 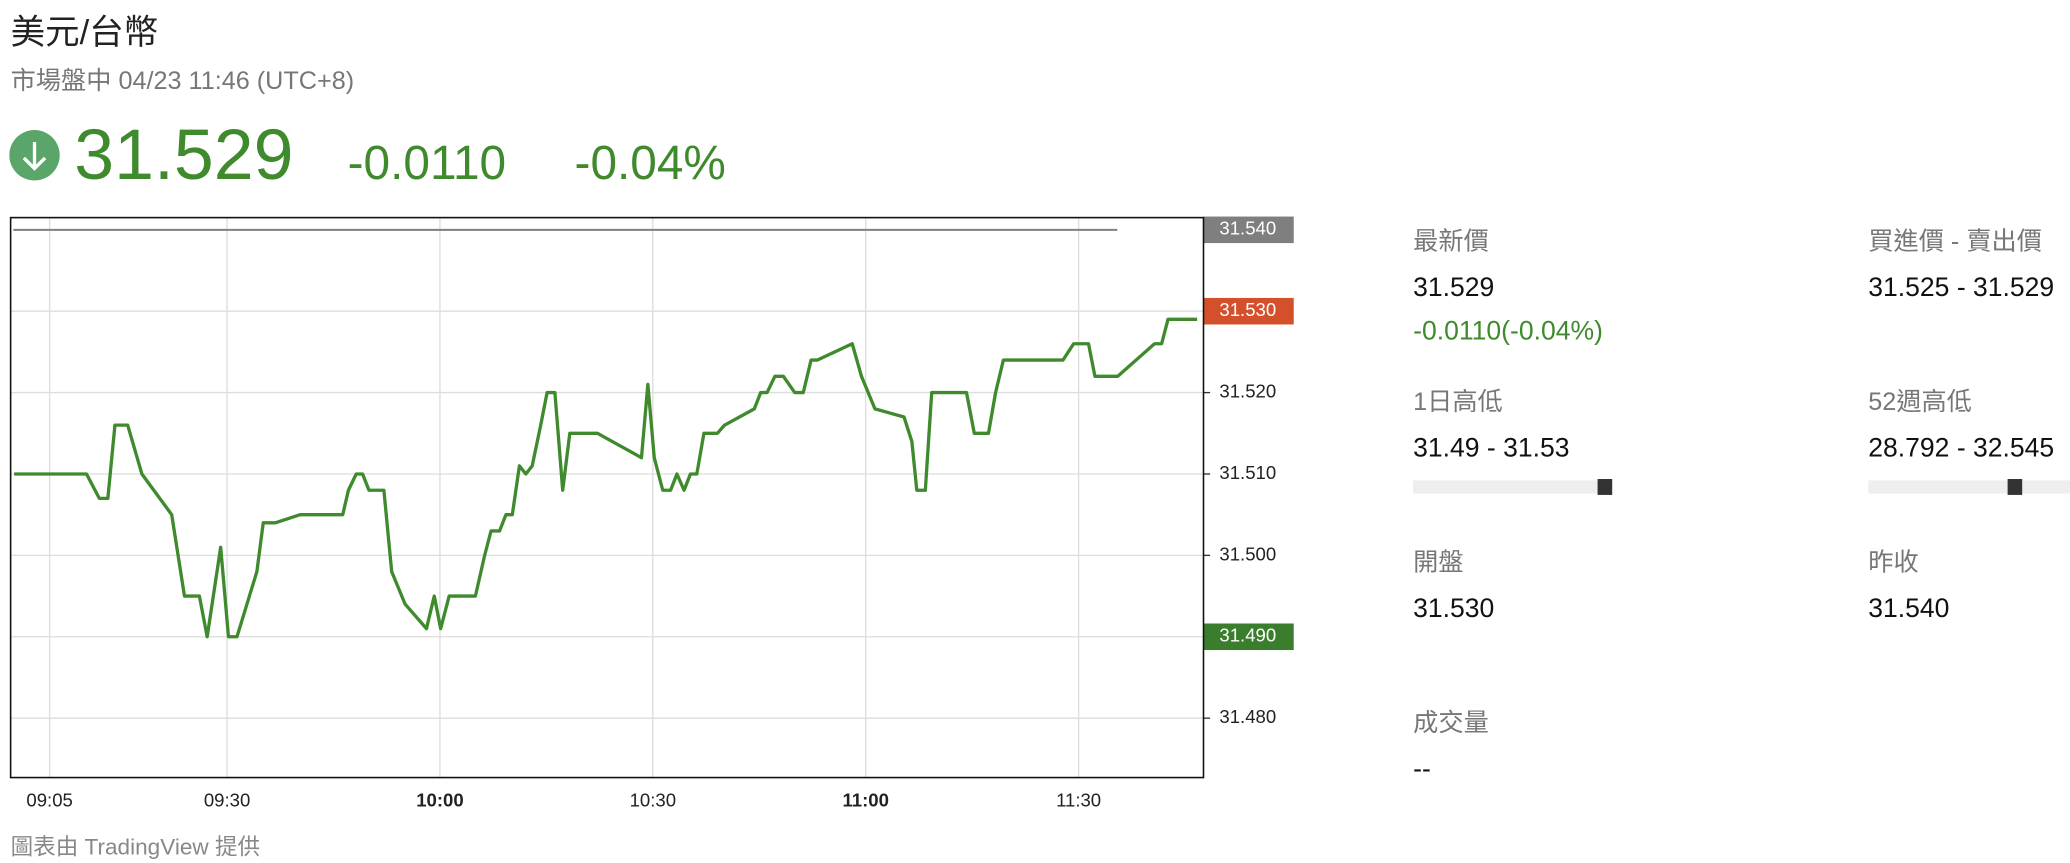 I want to click on stat-value: 31.529, so click(x=1454, y=288).